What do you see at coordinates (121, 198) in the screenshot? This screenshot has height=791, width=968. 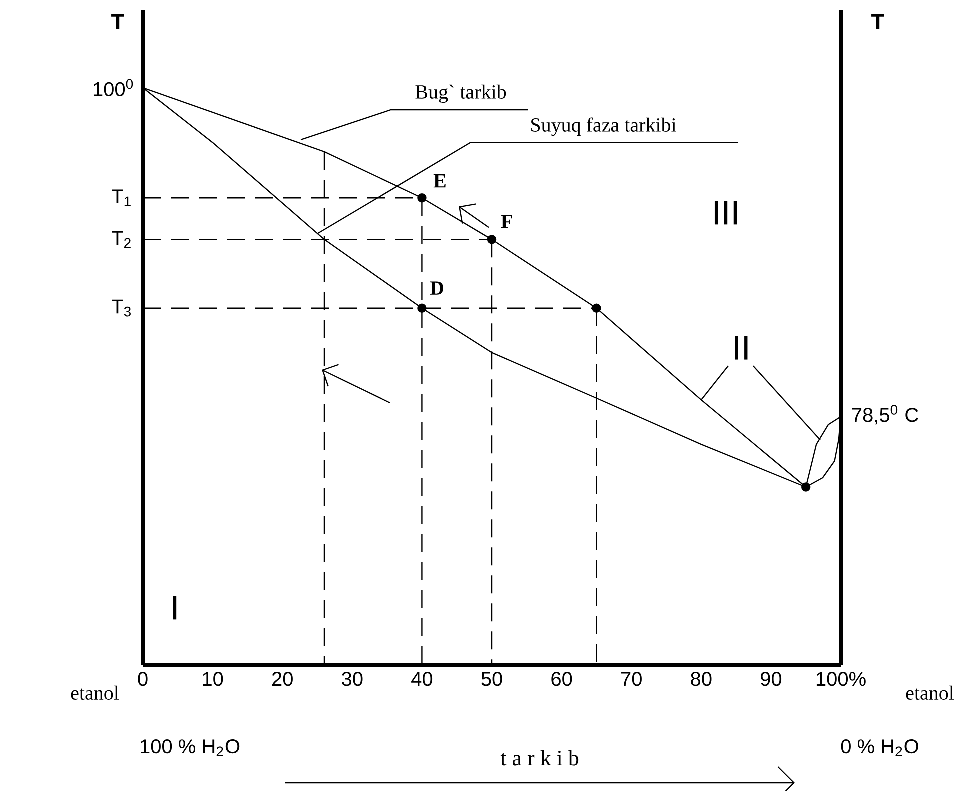 I see `annotation: T$_{1}$` at bounding box center [121, 198].